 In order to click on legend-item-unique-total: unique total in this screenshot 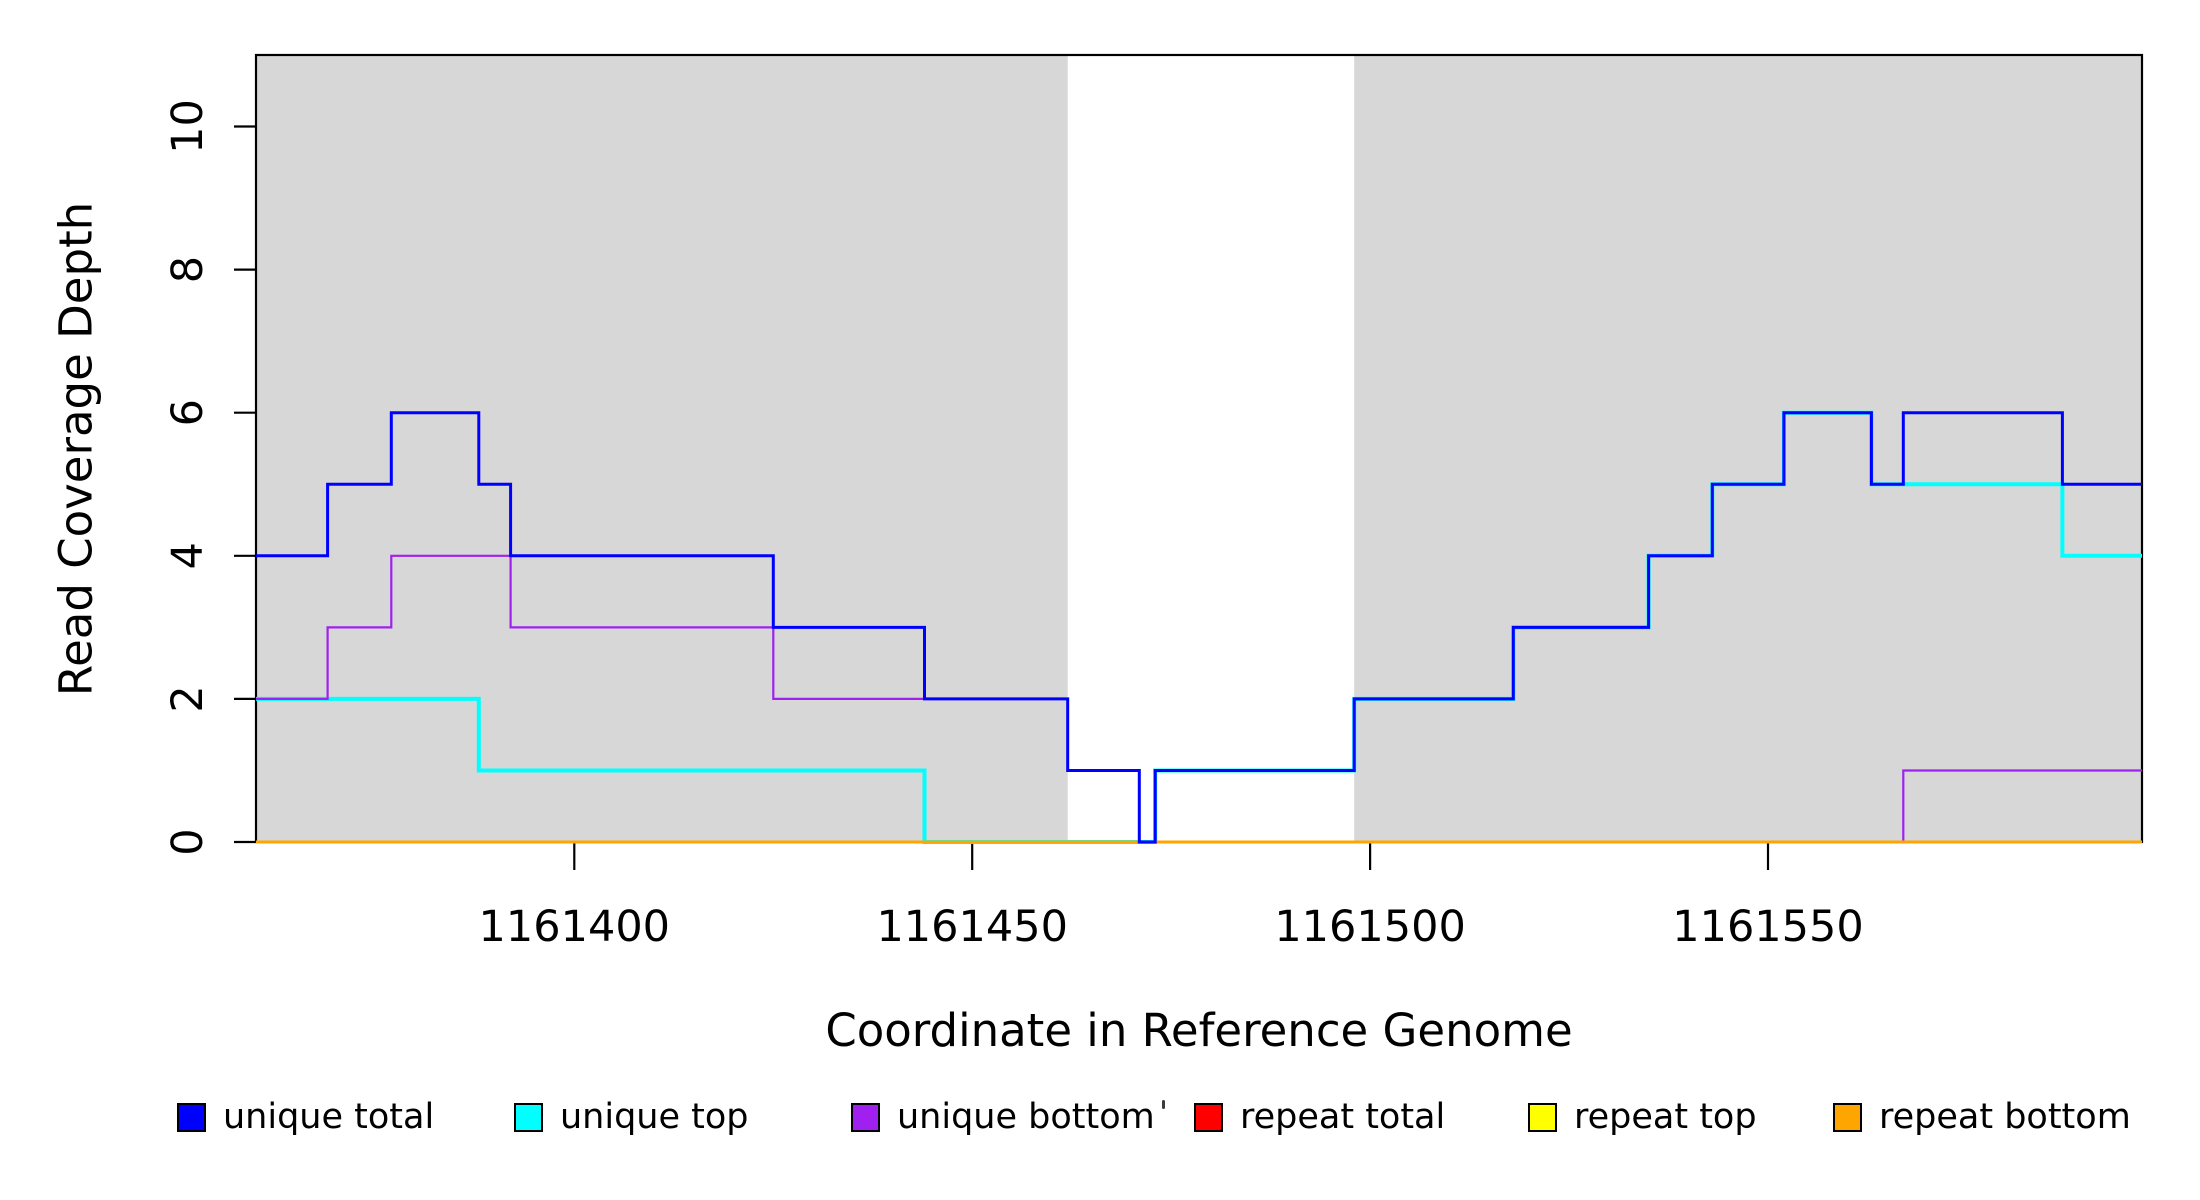, I will do `click(305, 1117)`.